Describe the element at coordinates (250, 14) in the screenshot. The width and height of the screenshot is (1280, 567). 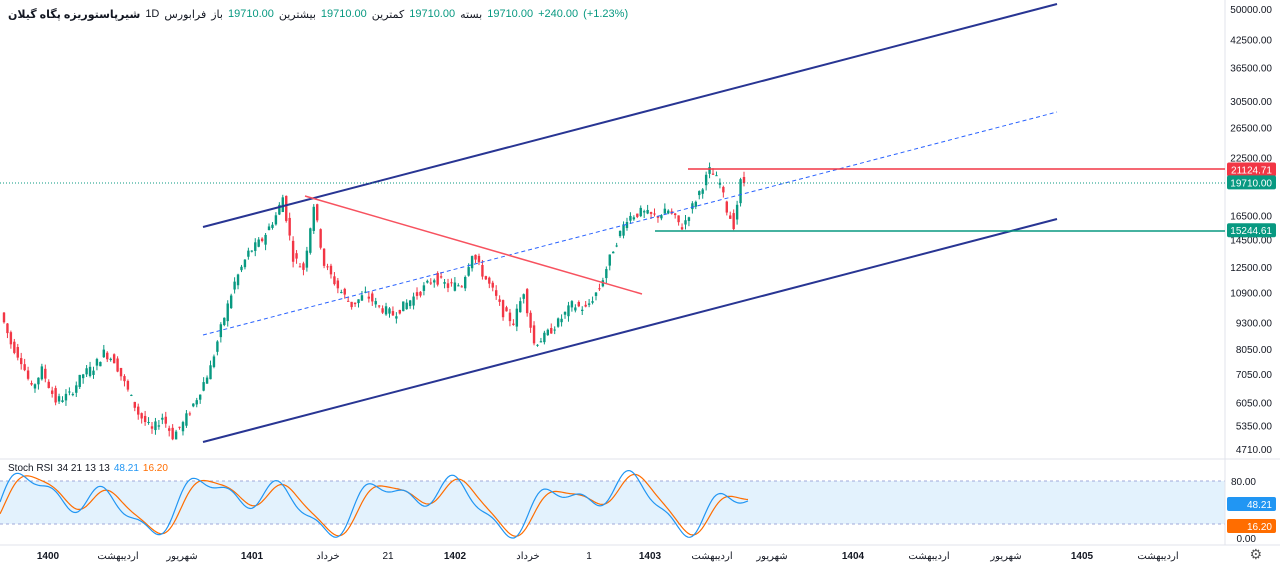
I see `open-value: 19710.00` at that location.